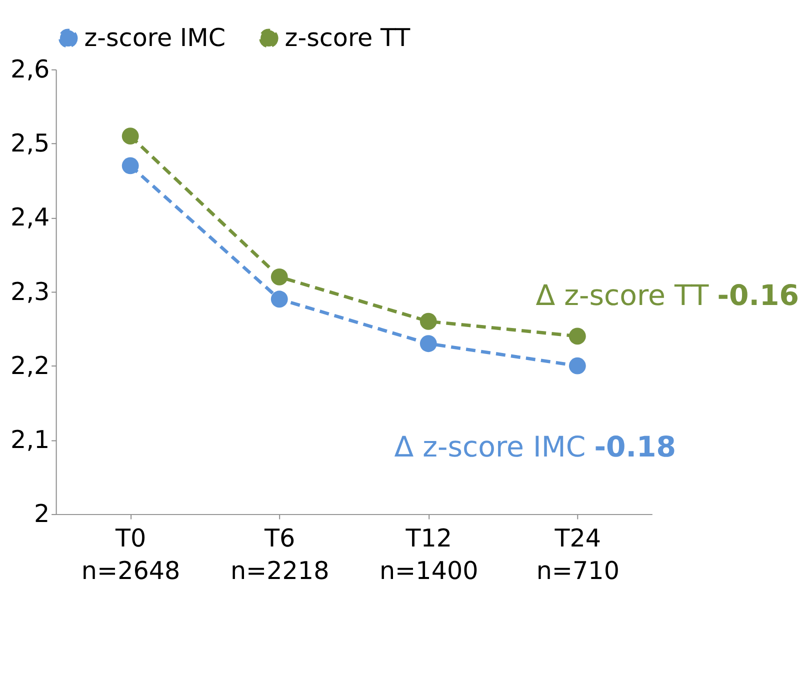 This screenshot has height=675, width=809. What do you see at coordinates (668, 295) in the screenshot?
I see `annotation: Δ z-score TT -0.16` at bounding box center [668, 295].